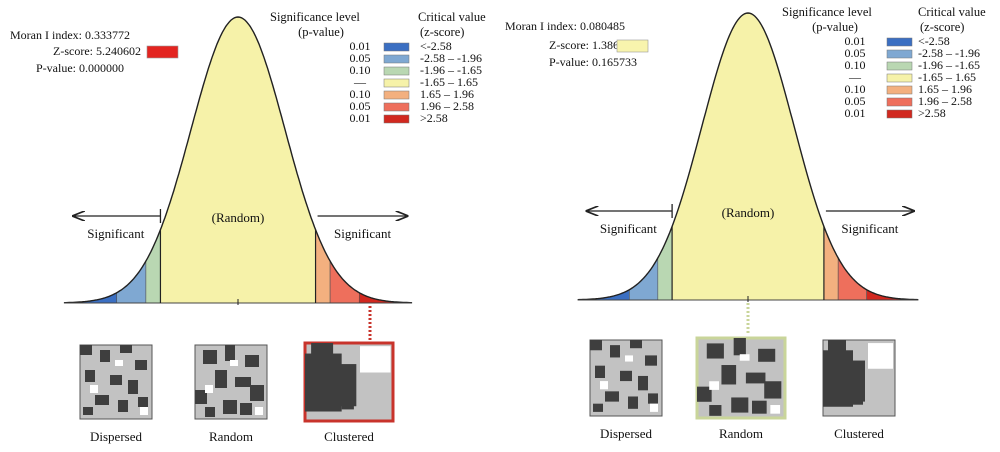  Describe the element at coordinates (97, 51) in the screenshot. I see `z-score: Z-score: 5.240602` at that location.